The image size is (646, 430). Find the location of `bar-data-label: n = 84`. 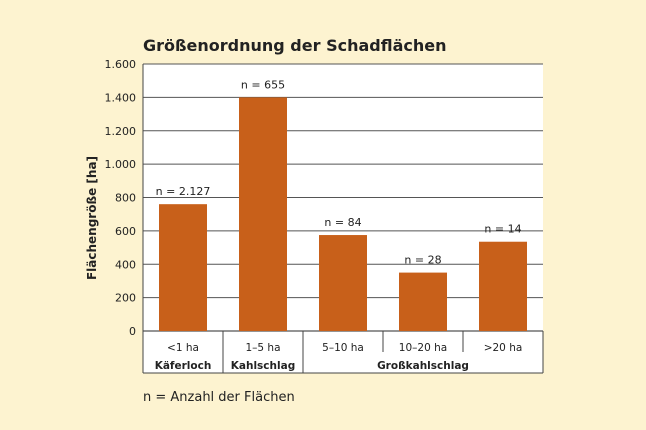

bar-data-label: n = 84 is located at coordinates (342, 222).